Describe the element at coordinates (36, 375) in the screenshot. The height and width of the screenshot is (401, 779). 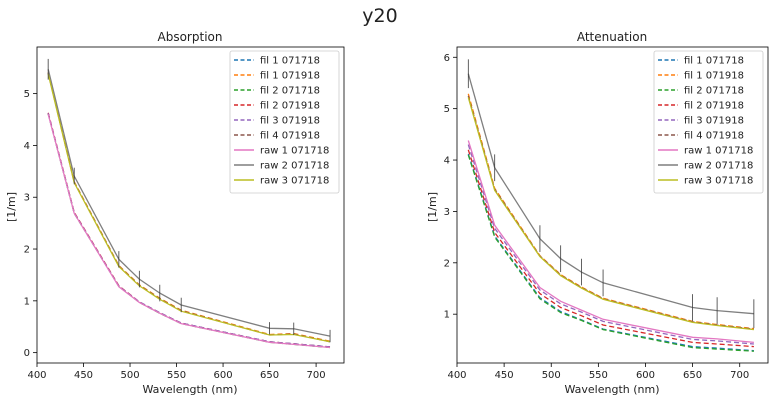
I see `absorption-xtick-label: 400` at that location.